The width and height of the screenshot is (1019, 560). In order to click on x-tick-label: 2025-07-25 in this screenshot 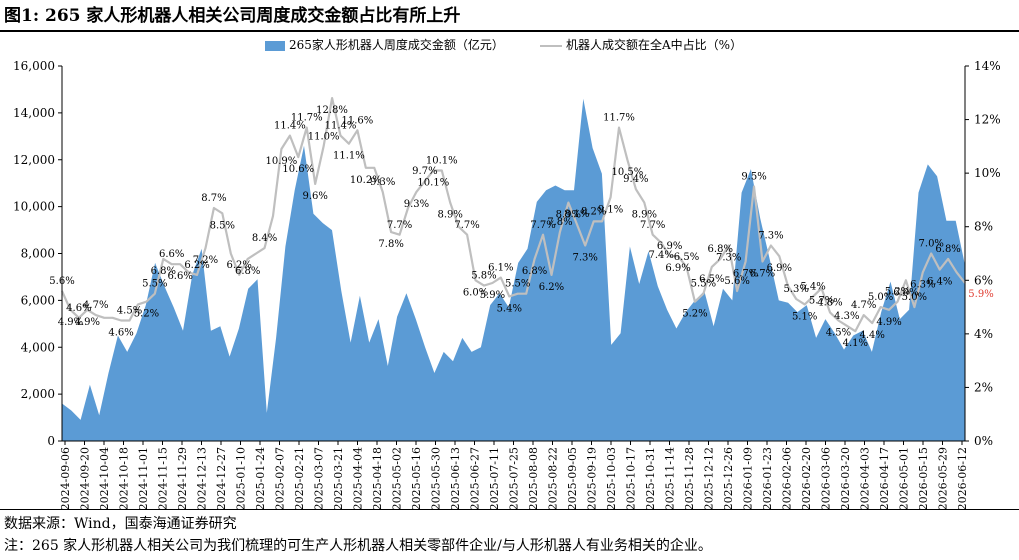, I will do `click(514, 478)`.